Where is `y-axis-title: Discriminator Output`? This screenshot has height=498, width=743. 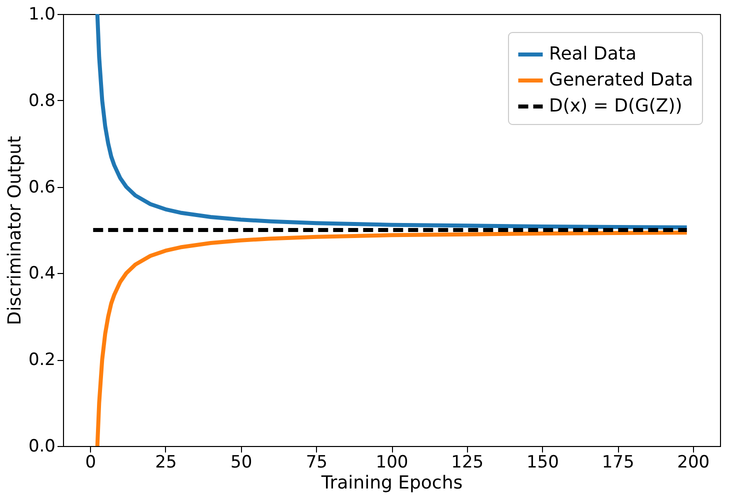
y-axis-title: Discriminator Output is located at coordinates (15, 231).